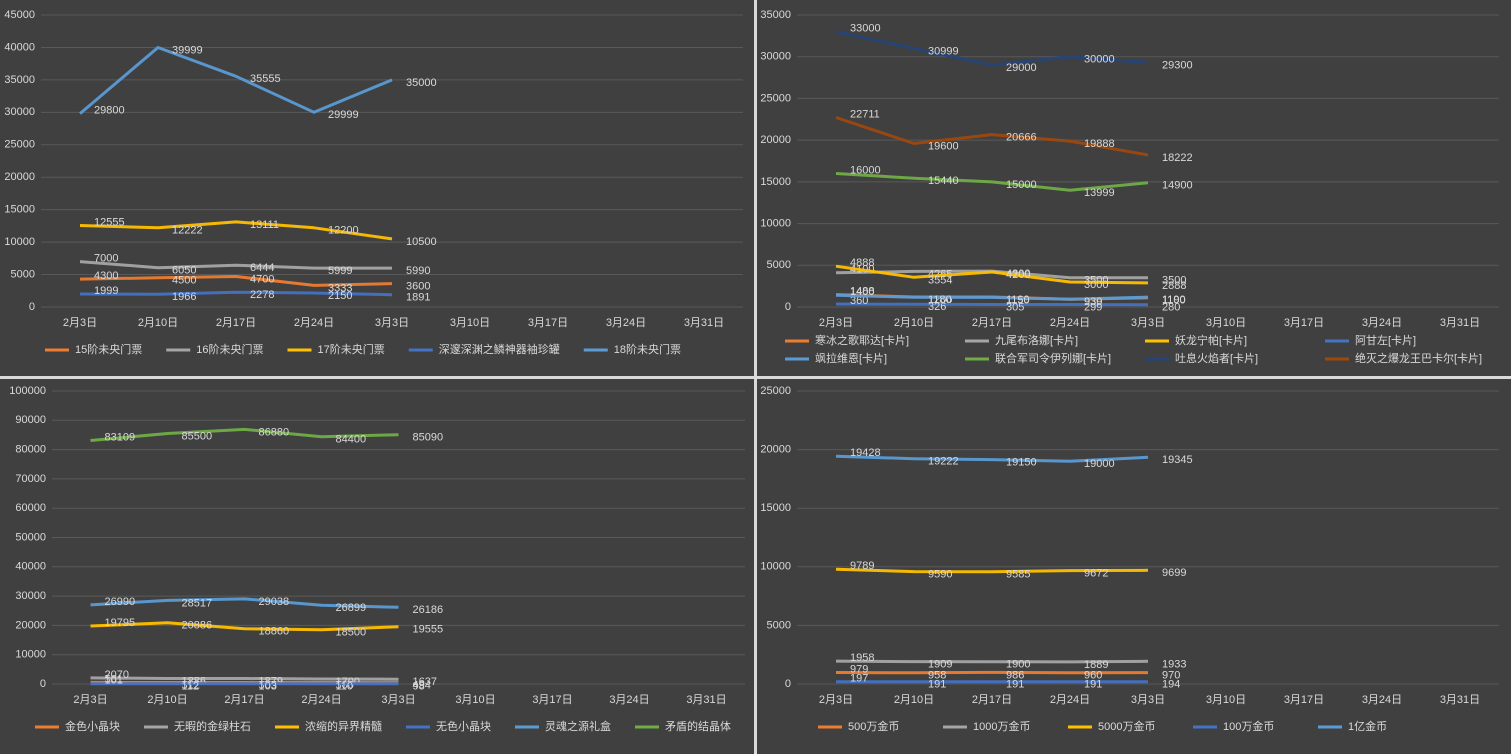 This screenshot has width=1511, height=754. I want to click on legend-label: 妖龙宁帕[卡片], so click(1211, 340).